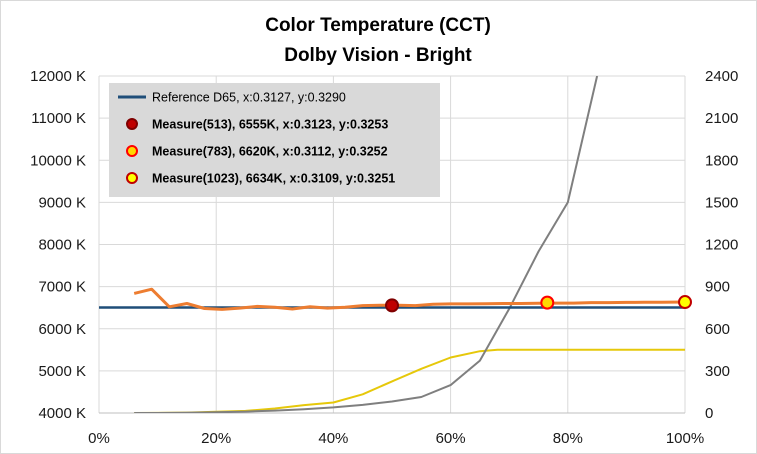 Image resolution: width=757 pixels, height=454 pixels. What do you see at coordinates (58, 76) in the screenshot?
I see `y-left-tick-label: 12000 K` at bounding box center [58, 76].